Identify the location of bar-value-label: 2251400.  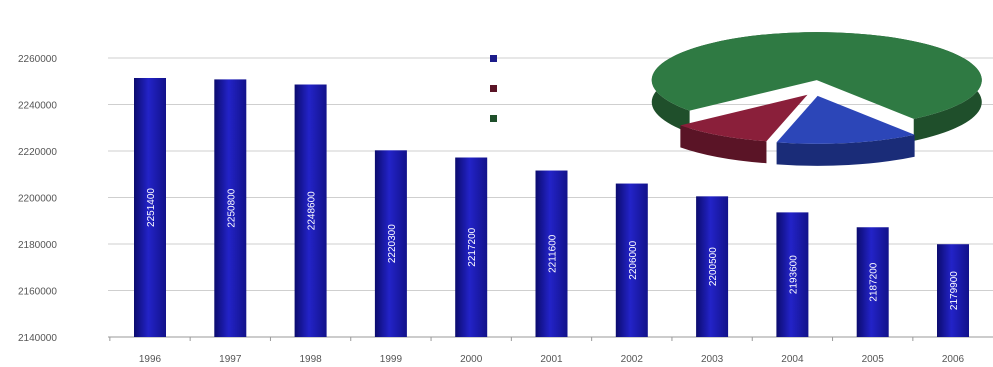
(151, 207).